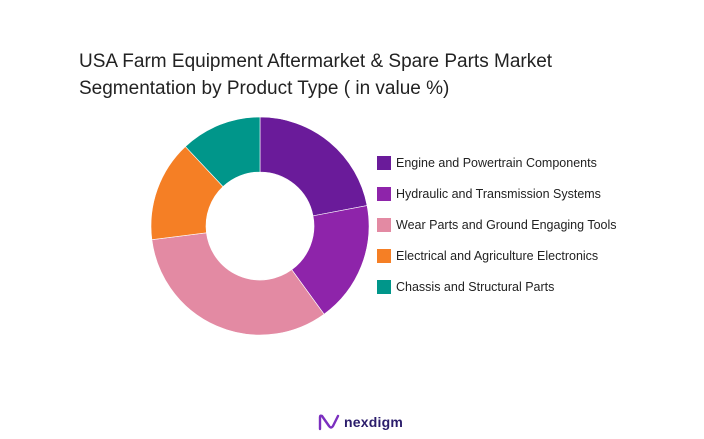 The image size is (704, 439). I want to click on legend-item-1: Engine and Powertrain Components, so click(537, 168).